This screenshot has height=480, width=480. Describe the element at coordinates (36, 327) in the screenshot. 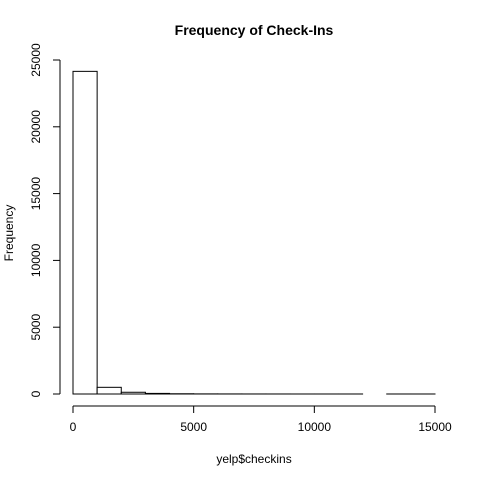

I see `y-tick-label: 5000` at that location.